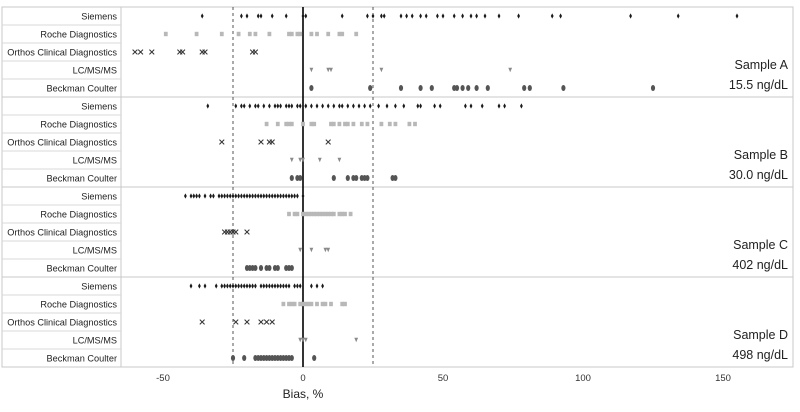  Describe the element at coordinates (760, 335) in the screenshot. I see `sample-name: Sample D` at that location.